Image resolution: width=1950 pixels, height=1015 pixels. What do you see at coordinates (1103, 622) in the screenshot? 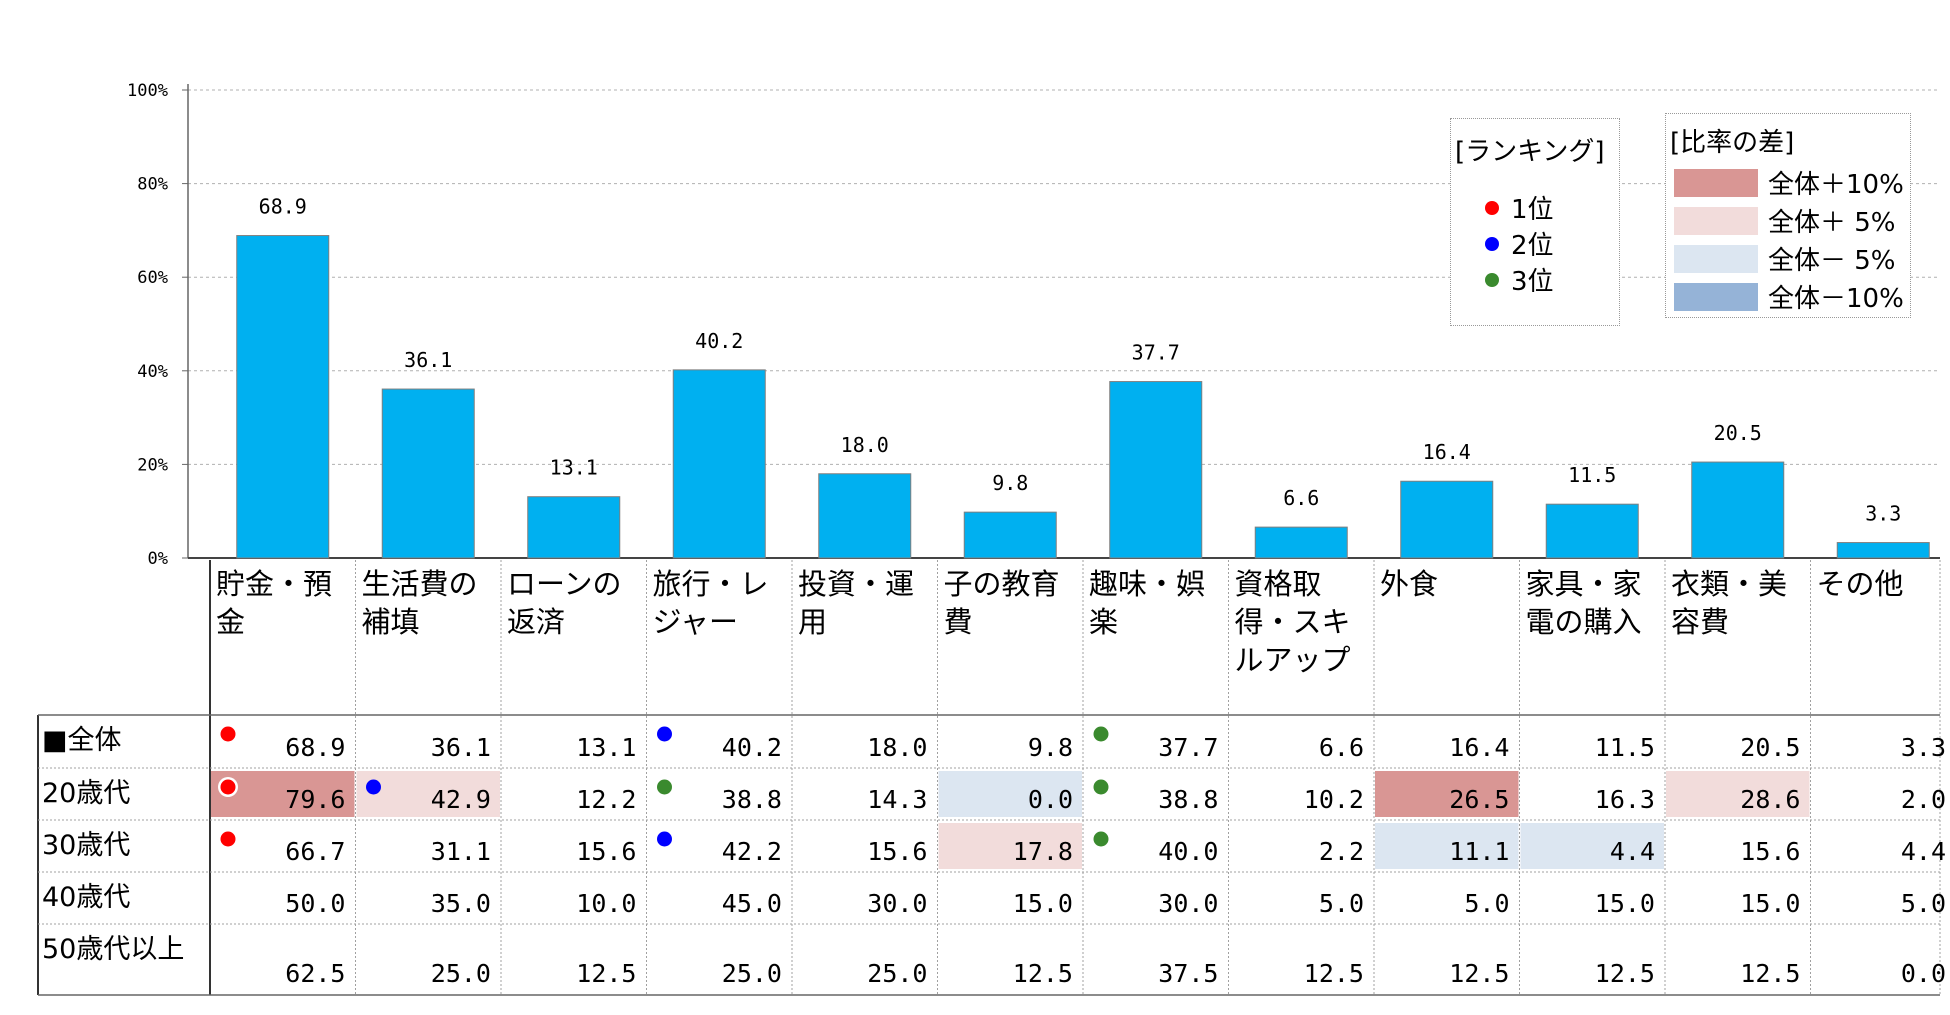
I see `category-label: 楽` at bounding box center [1103, 622].